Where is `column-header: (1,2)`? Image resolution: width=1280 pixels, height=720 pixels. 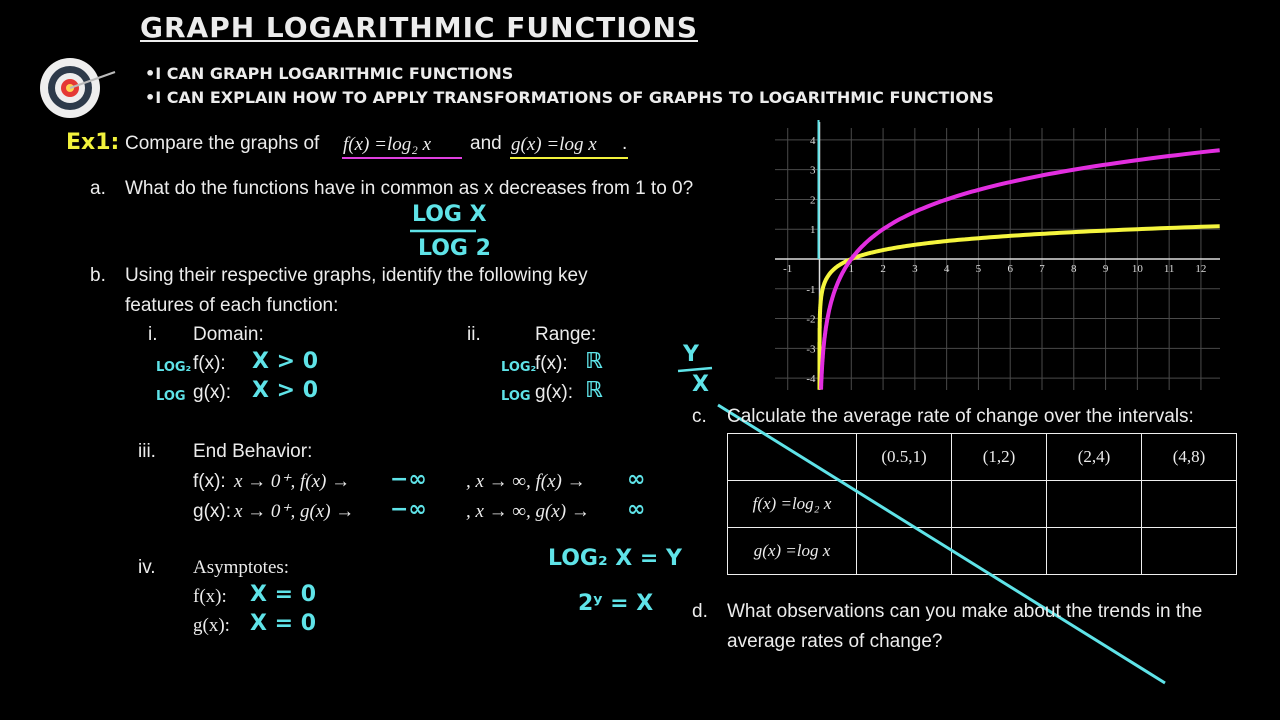
column-header: (1,2) is located at coordinates (999, 457).